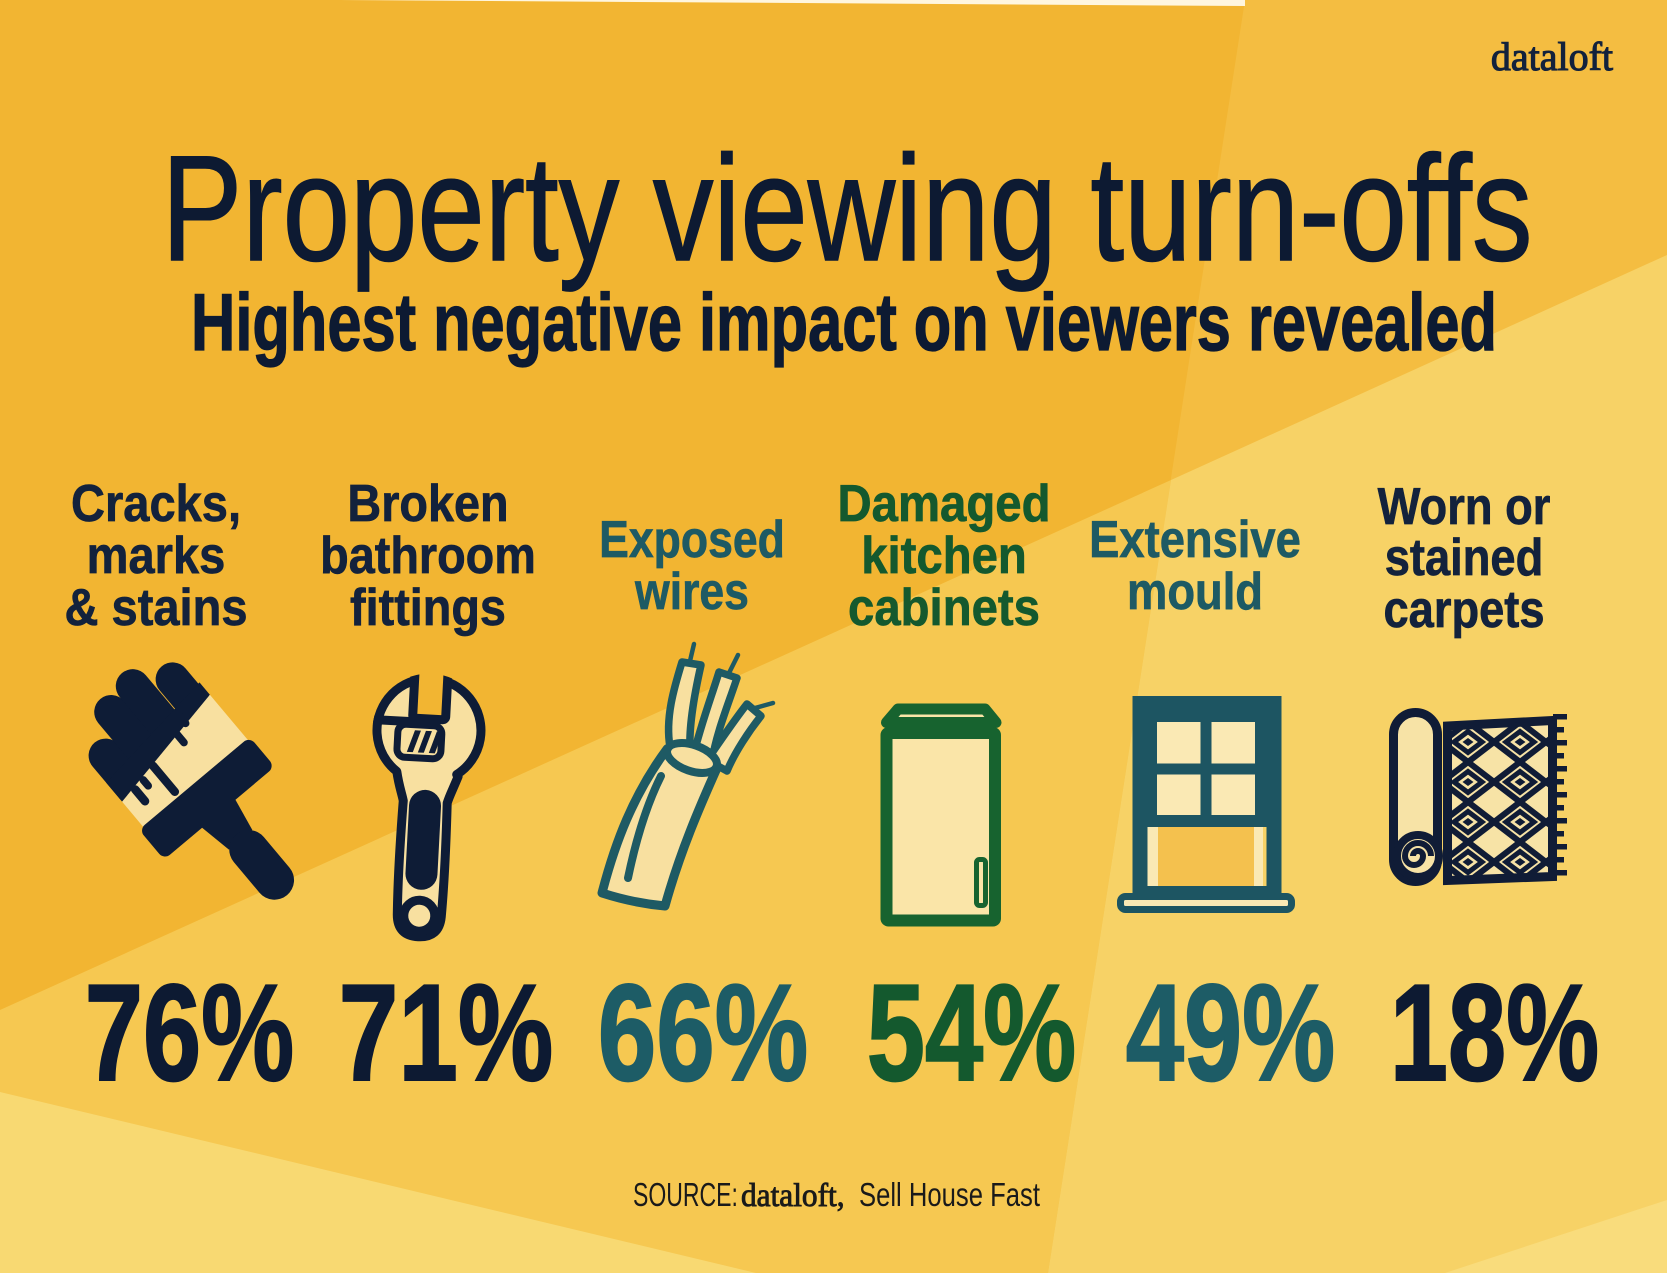  What do you see at coordinates (949, 1195) in the screenshot?
I see `svg-text: Sell House Fast` at bounding box center [949, 1195].